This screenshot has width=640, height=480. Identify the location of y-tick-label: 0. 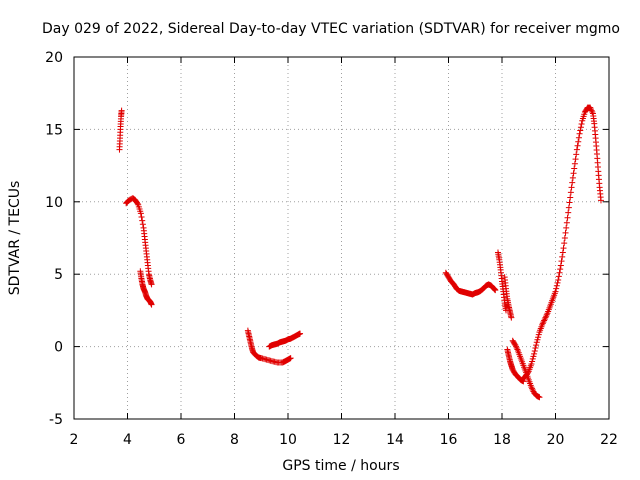
(58, 348).